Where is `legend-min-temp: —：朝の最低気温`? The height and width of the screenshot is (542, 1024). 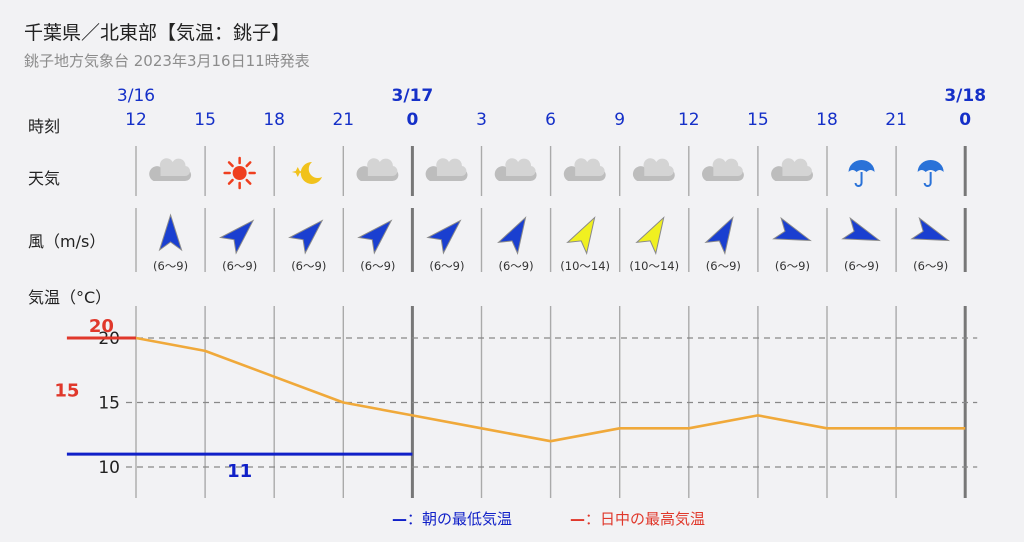
legend-min-temp: —：朝の最低気温 is located at coordinates (452, 518).